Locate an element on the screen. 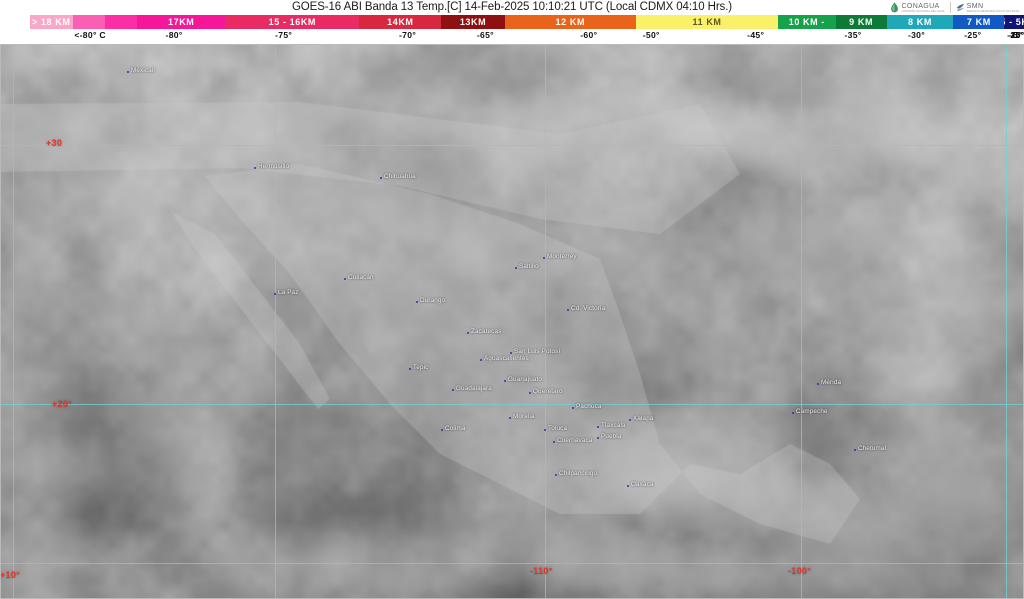 The height and width of the screenshot is (599, 1024). scale-segment: 3.5 - 5KM is located at coordinates (1014, 22).